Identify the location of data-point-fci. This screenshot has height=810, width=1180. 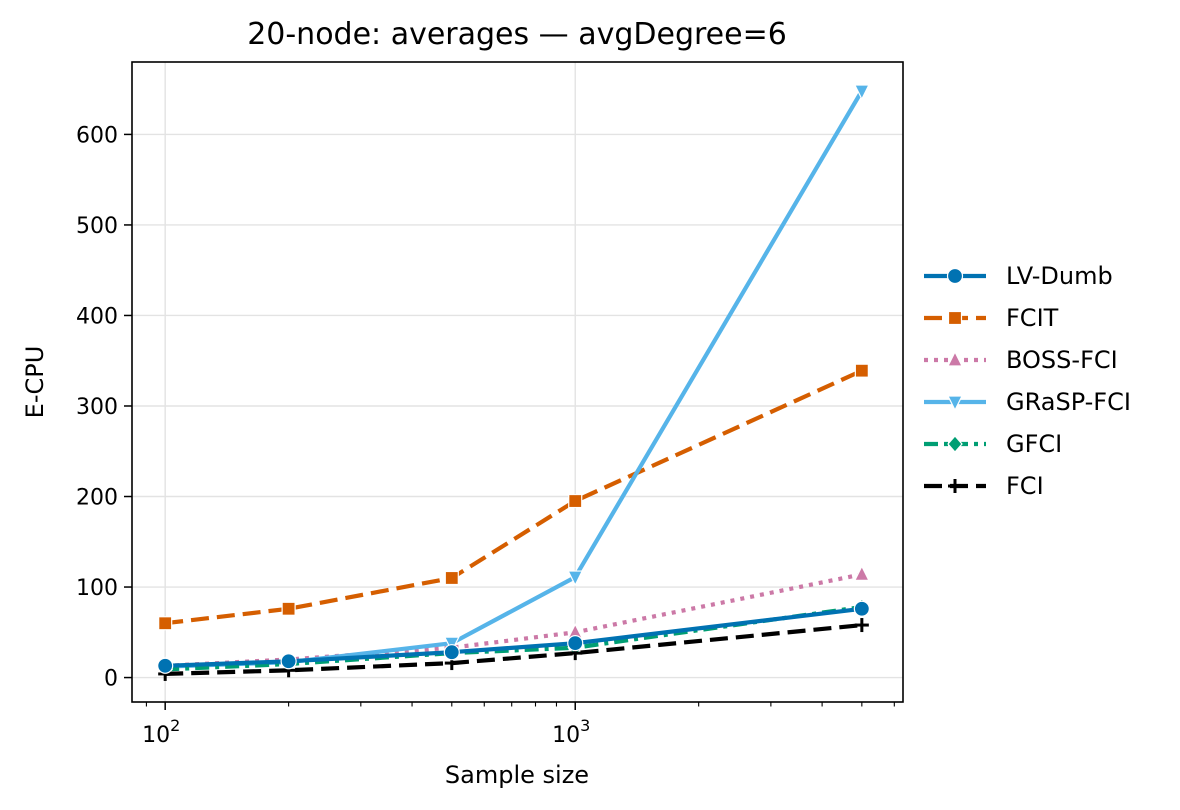
(861, 625).